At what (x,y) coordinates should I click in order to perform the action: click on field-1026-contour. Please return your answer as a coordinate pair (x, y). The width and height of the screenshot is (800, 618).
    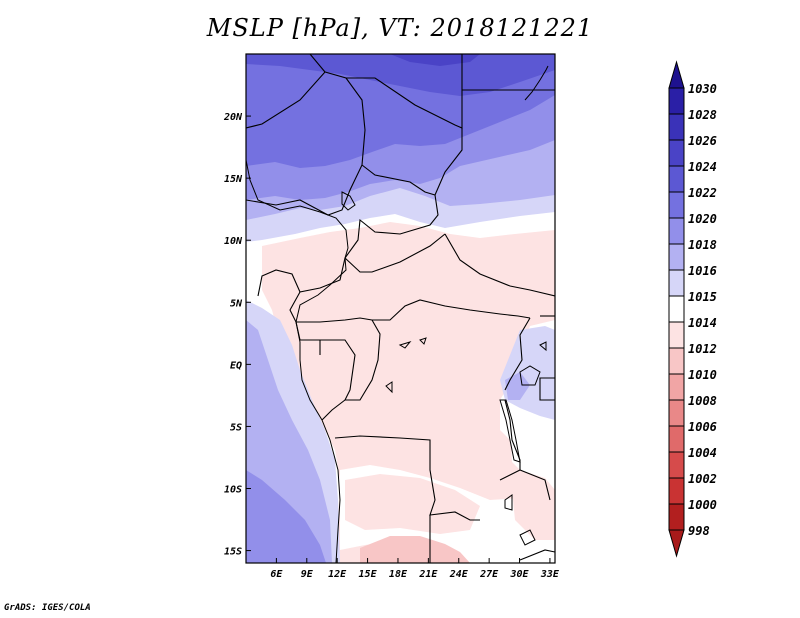
    Looking at the image, I should click on (435, 60).